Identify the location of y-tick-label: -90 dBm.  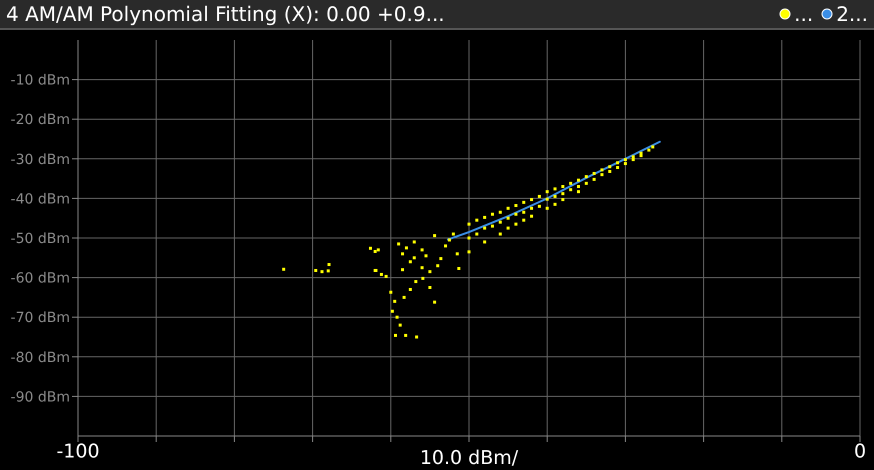
(40, 397).